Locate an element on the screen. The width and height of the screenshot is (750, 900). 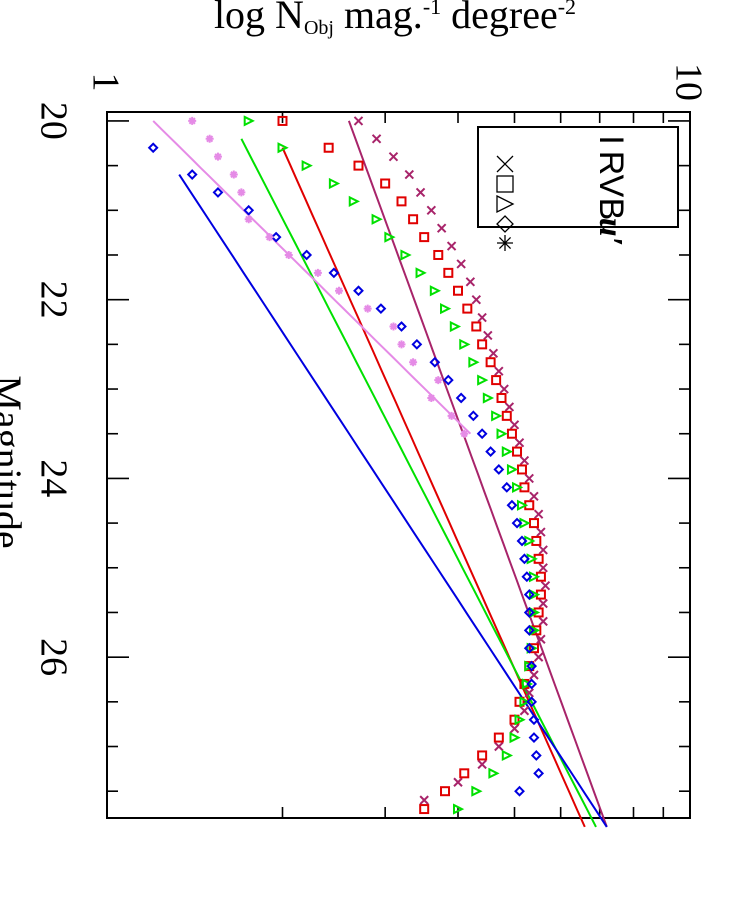
legend-label: u′ is located at coordinates (610, 232).